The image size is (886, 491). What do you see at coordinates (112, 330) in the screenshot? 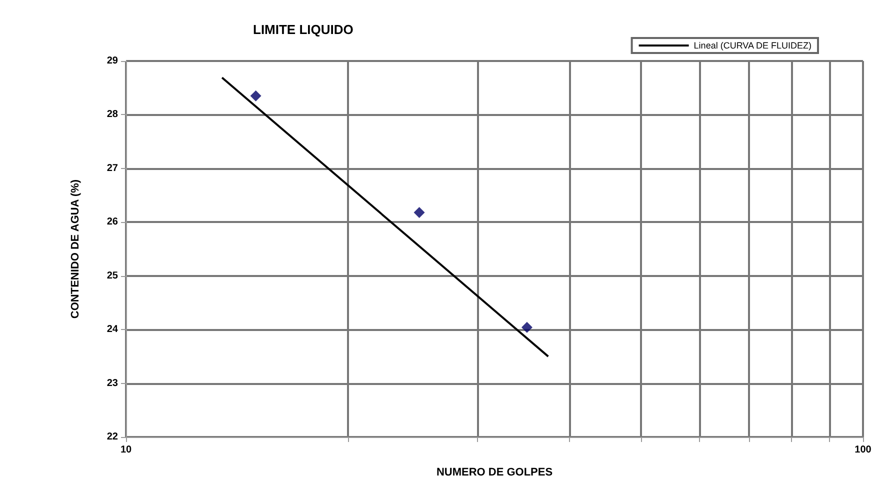
I see `y-tick-label: 24` at bounding box center [112, 330].